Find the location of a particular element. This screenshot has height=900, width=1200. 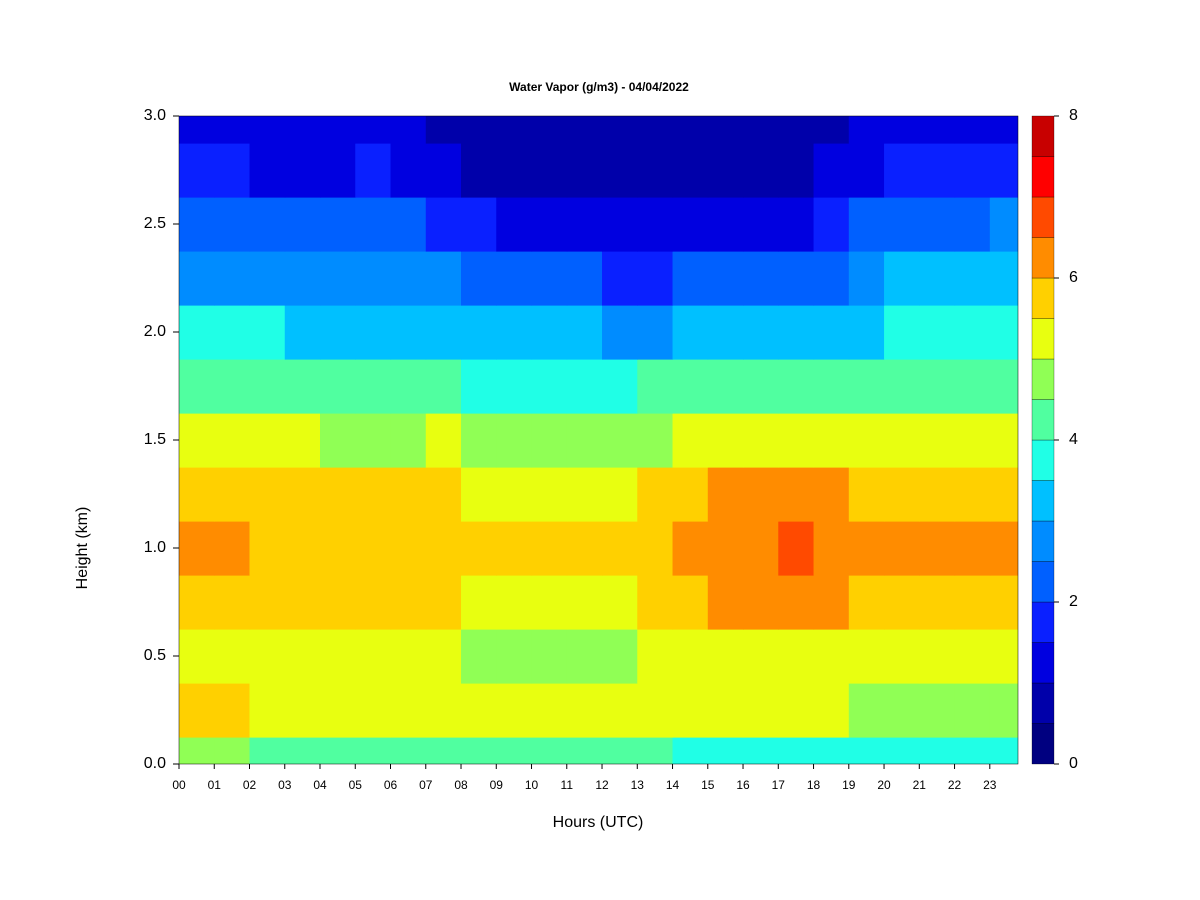

x-tick-label: 09 is located at coordinates (497, 785).